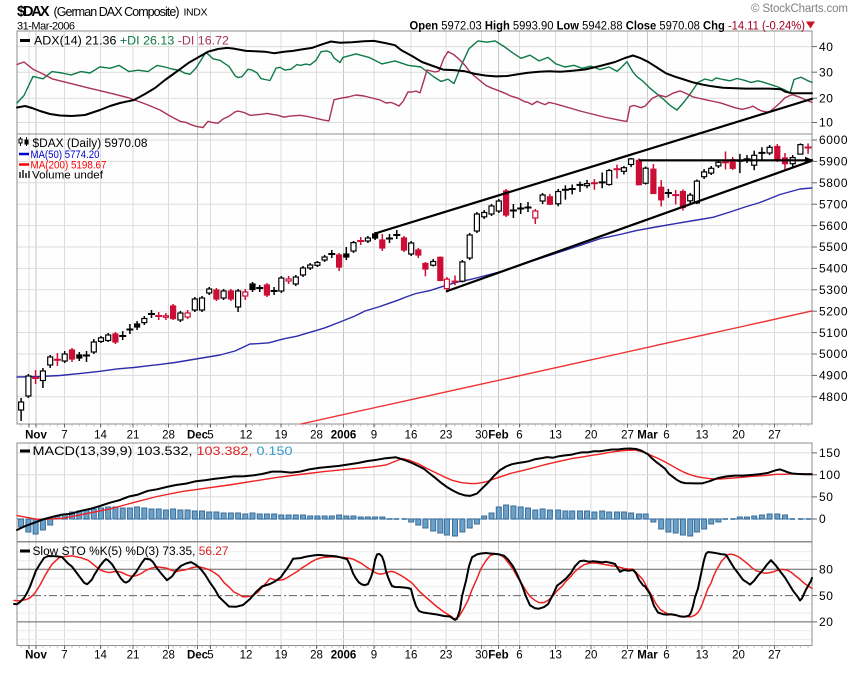 This screenshot has width=850, height=673. What do you see at coordinates (833, 247) in the screenshot?
I see `svg-text: 5500` at bounding box center [833, 247].